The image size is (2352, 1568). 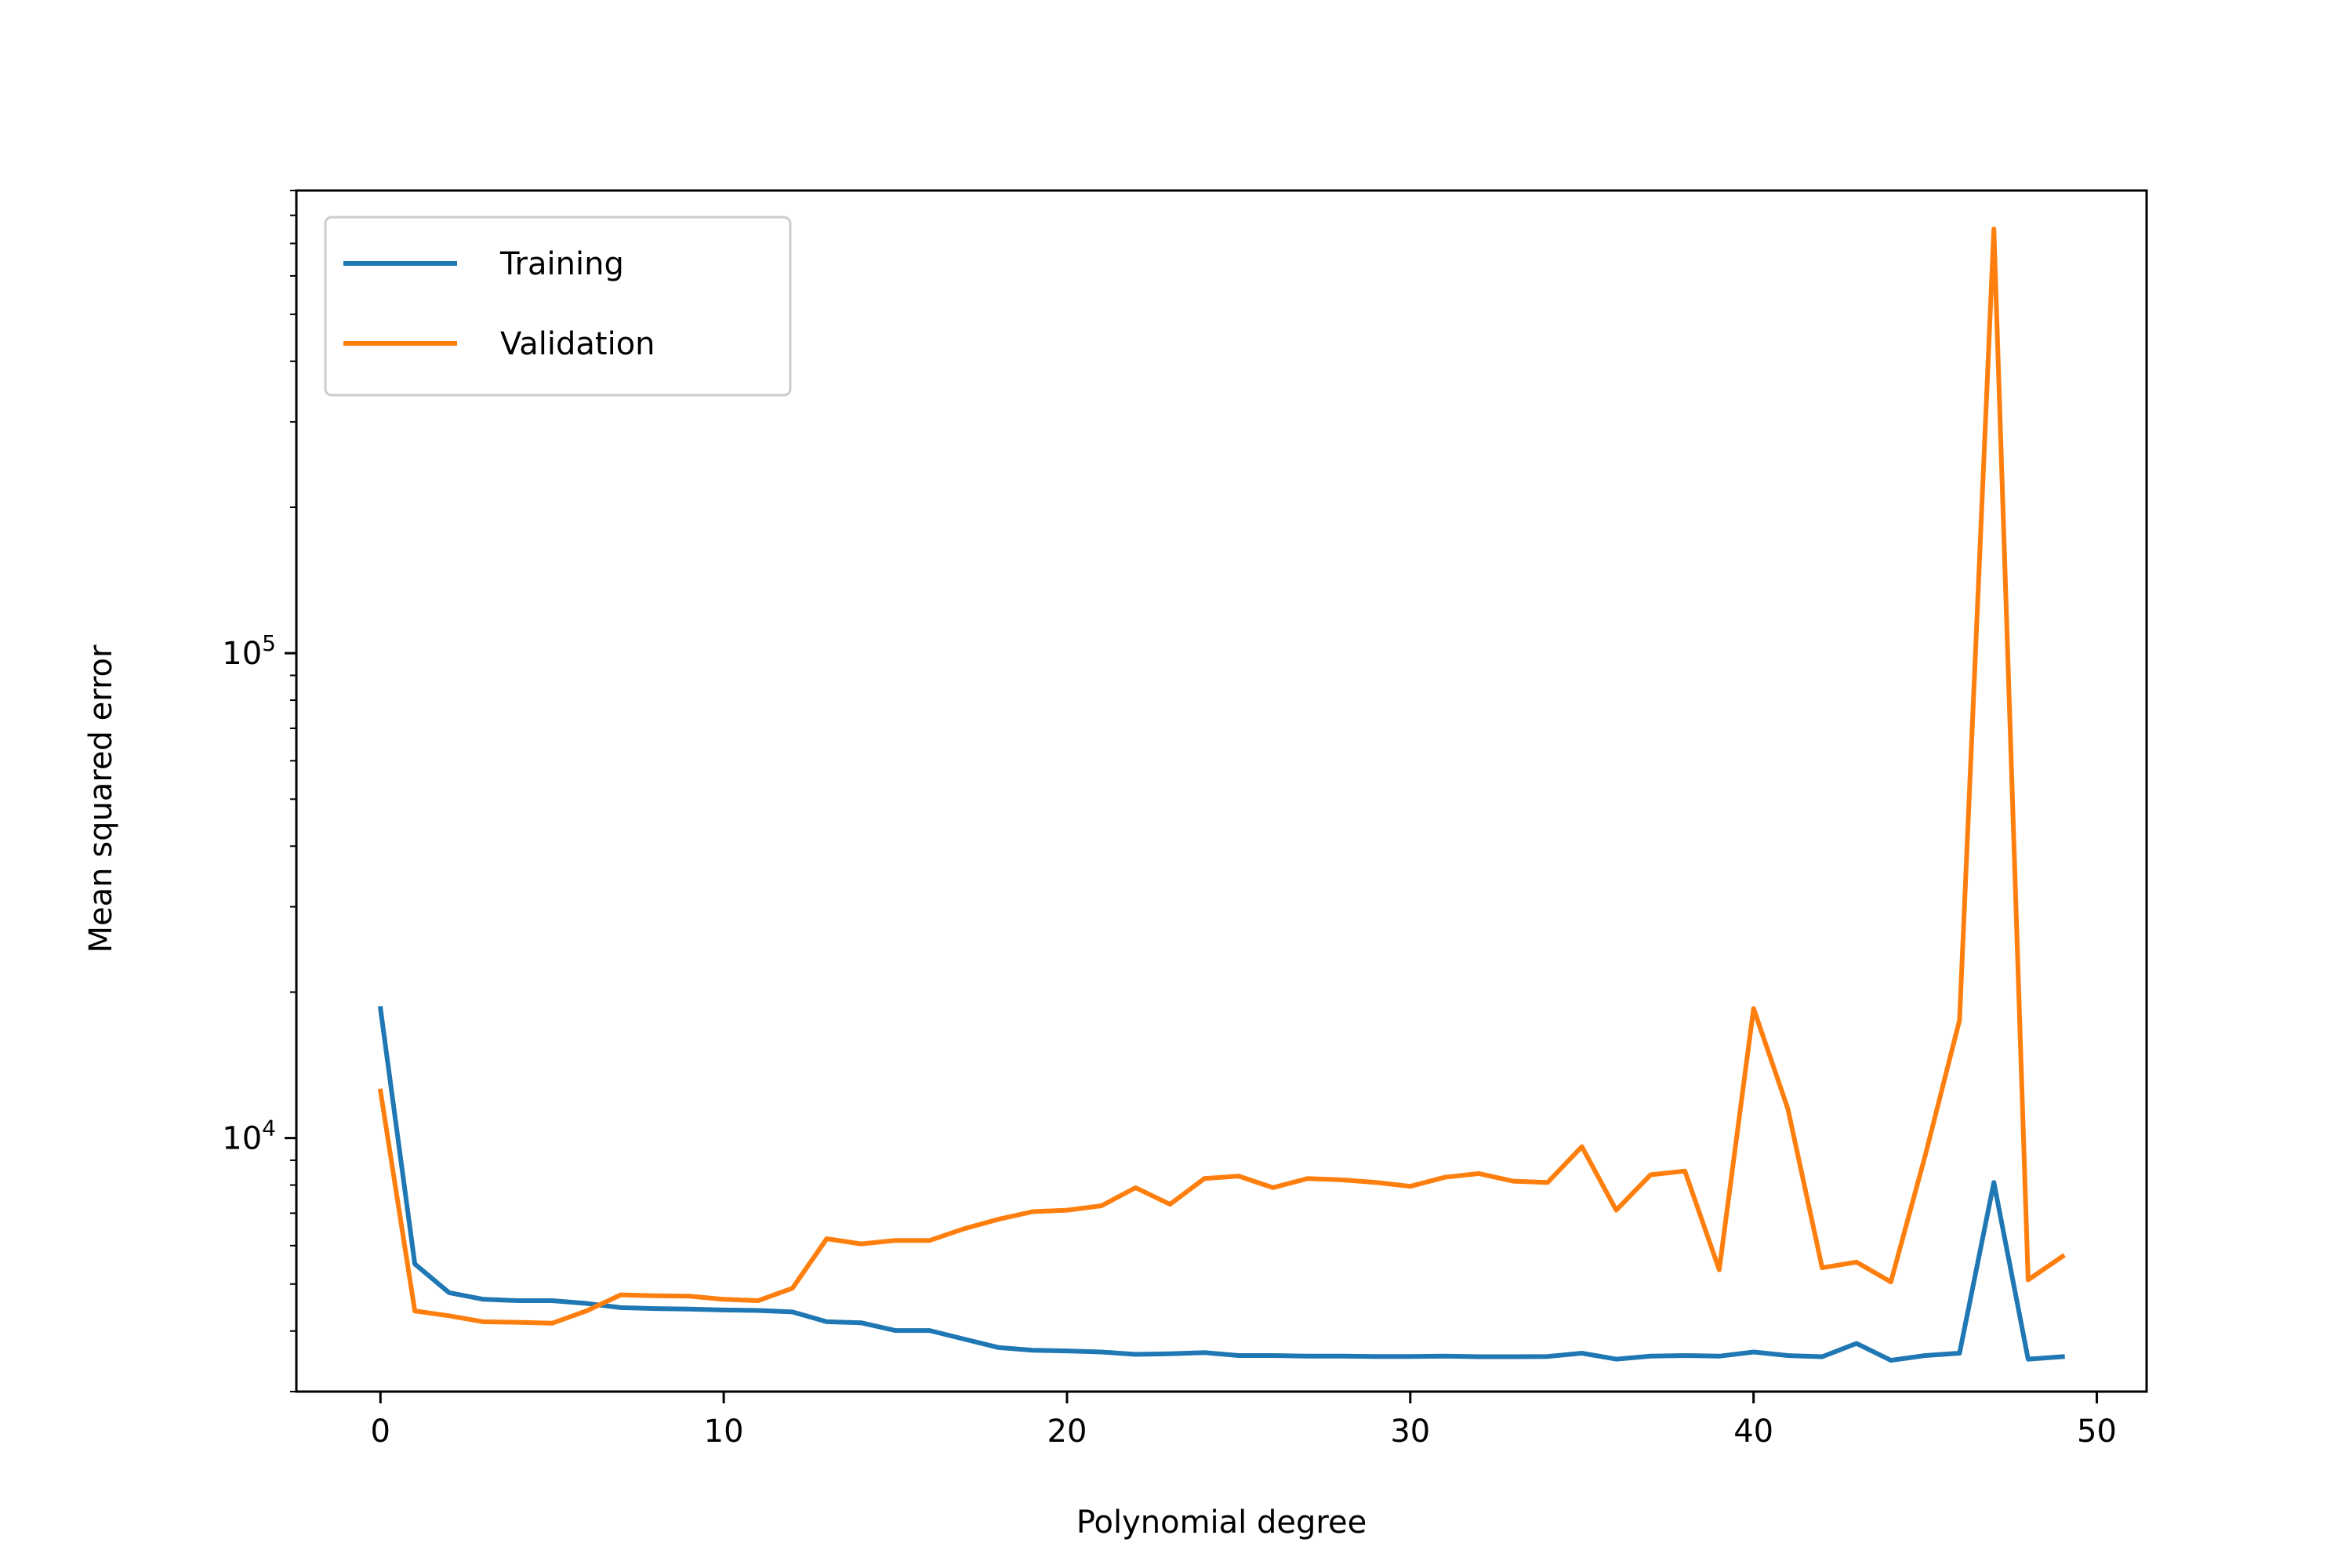 What do you see at coordinates (1244, 1421) in the screenshot?
I see `x-axis-ticks: 0 10 20 30 40 50` at bounding box center [1244, 1421].